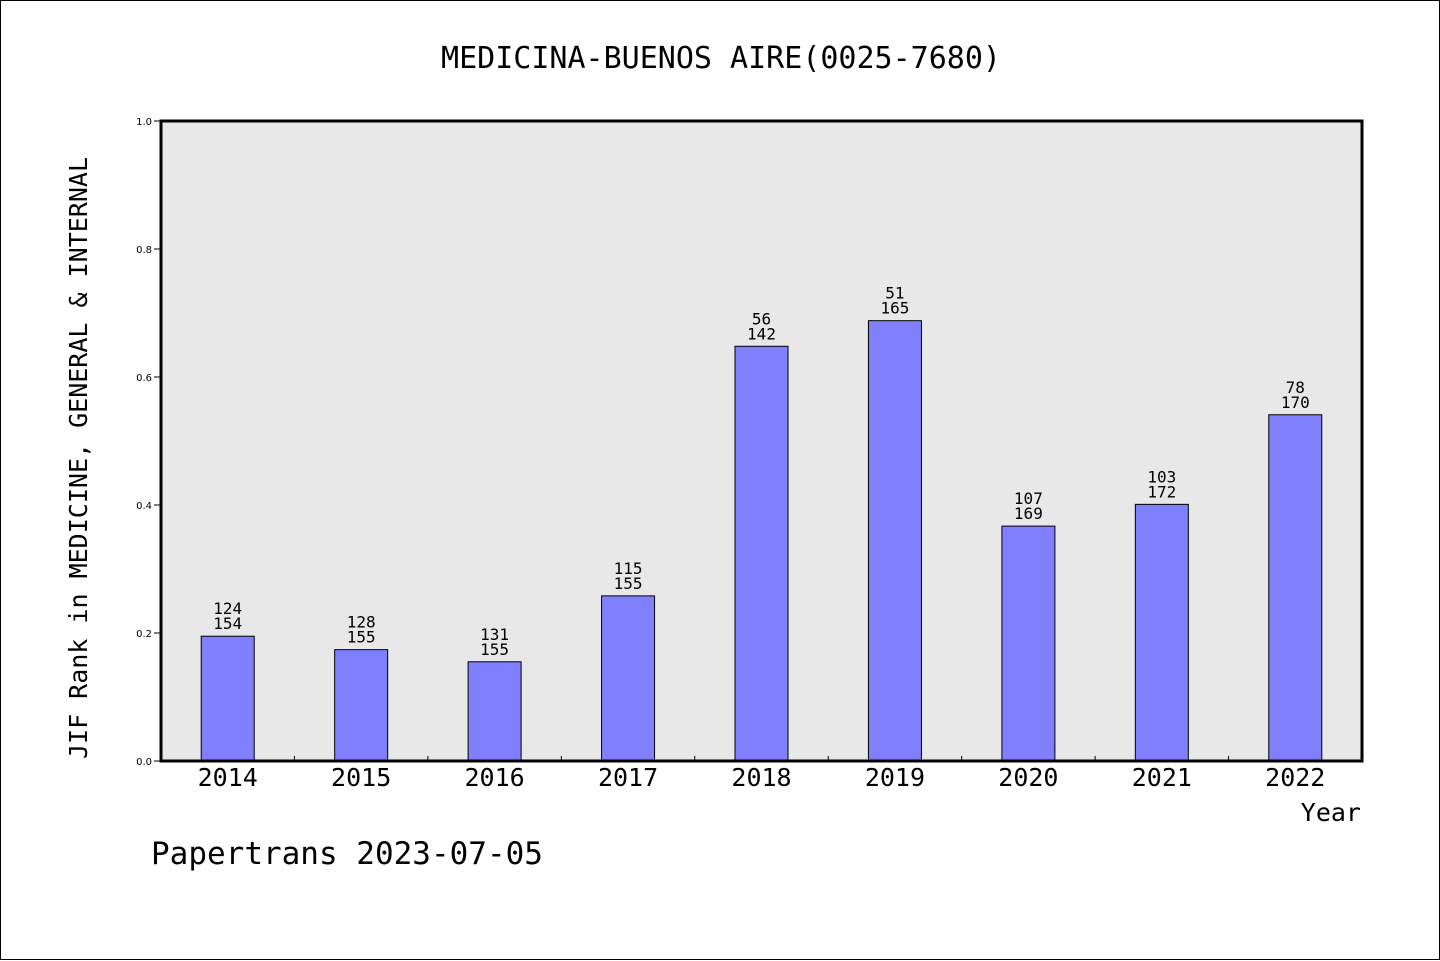 This screenshot has width=1440, height=961. I want to click on bar-2019, so click(894, 541).